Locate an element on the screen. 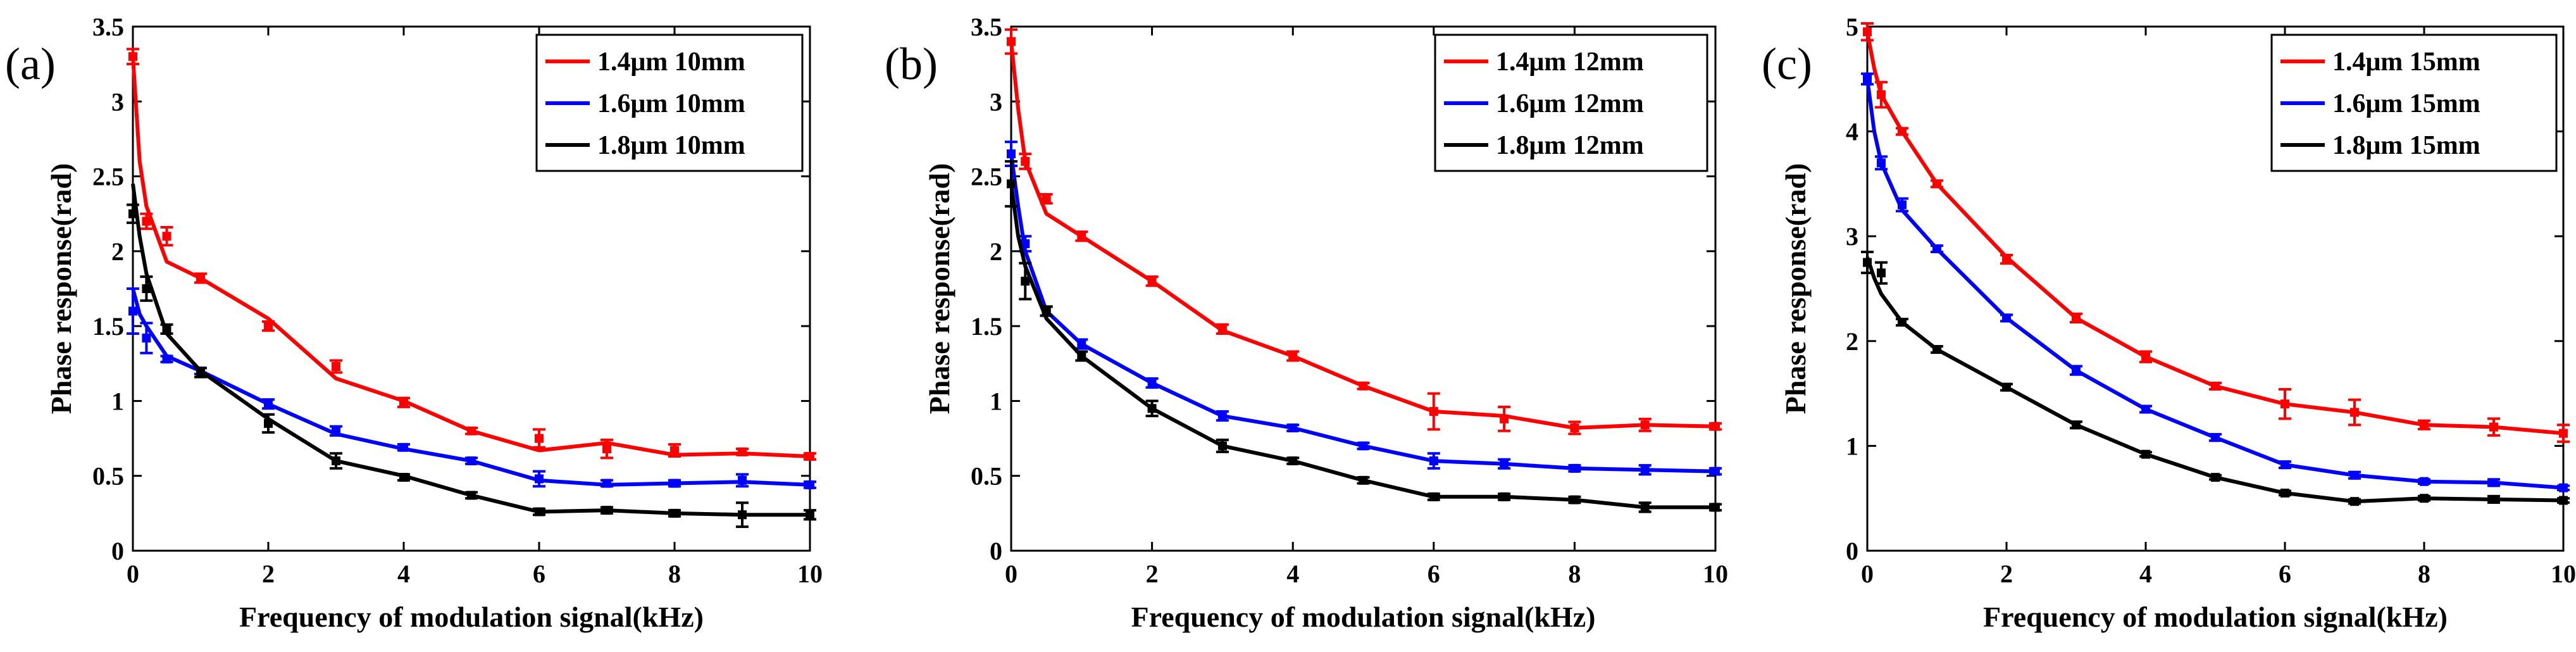  legend: 1.4μm 15mm 1.6μm 15mm 1.8μm 15mm is located at coordinates (2414, 103).